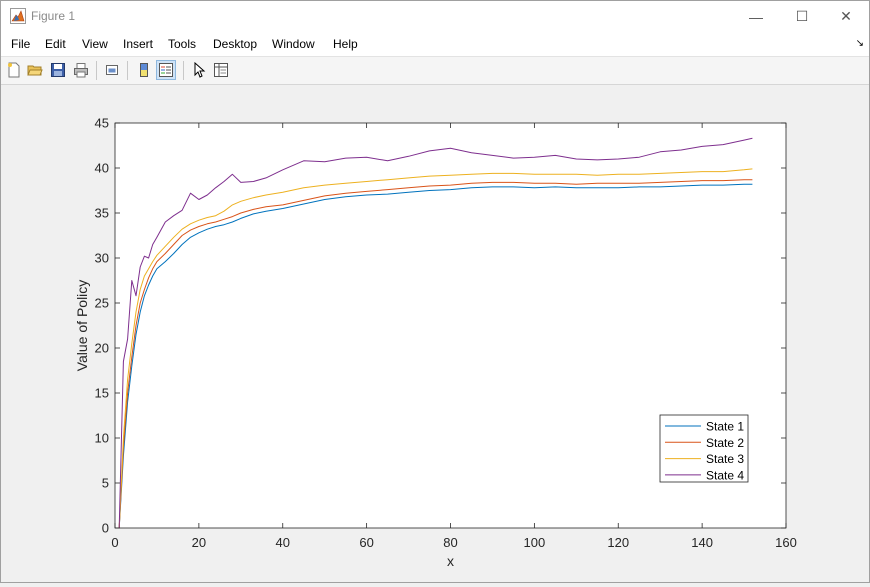  What do you see at coordinates (102, 123) in the screenshot?
I see `y-tick-label: 45` at bounding box center [102, 123].